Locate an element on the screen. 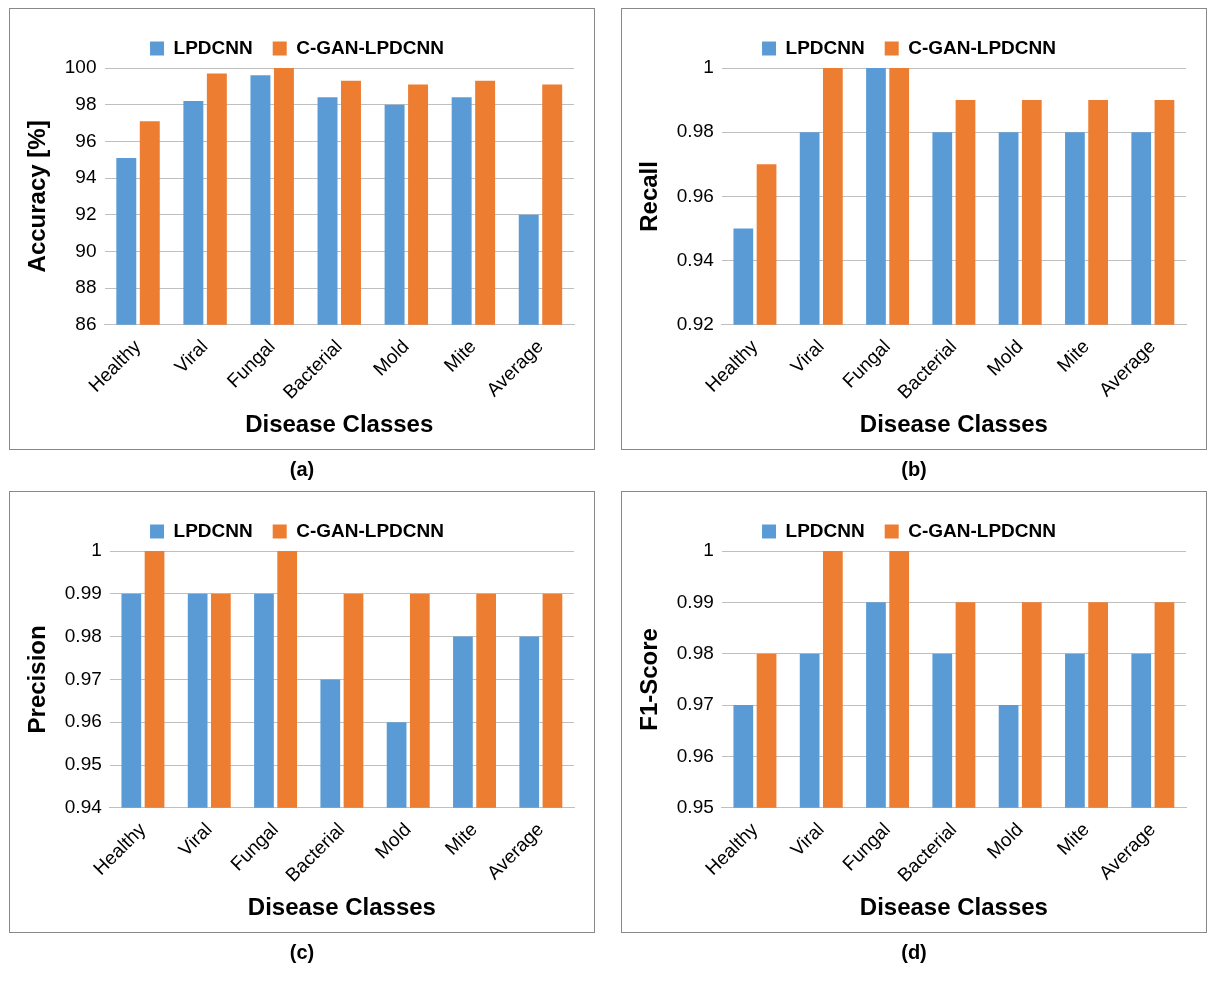 The width and height of the screenshot is (1211, 1001). text: (c) is located at coordinates (302, 952).